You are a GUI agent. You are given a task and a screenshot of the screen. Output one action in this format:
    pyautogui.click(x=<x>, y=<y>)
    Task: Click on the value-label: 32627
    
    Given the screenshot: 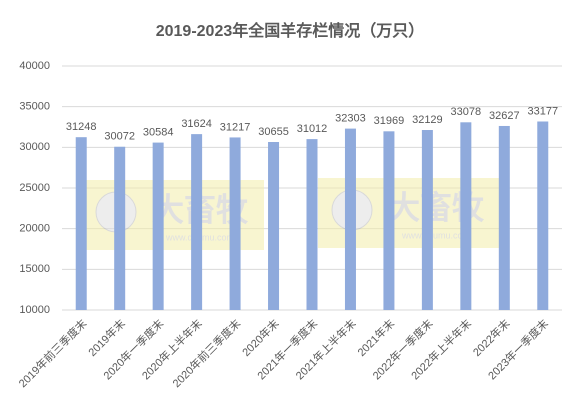 What is the action you would take?
    pyautogui.click(x=504, y=116)
    